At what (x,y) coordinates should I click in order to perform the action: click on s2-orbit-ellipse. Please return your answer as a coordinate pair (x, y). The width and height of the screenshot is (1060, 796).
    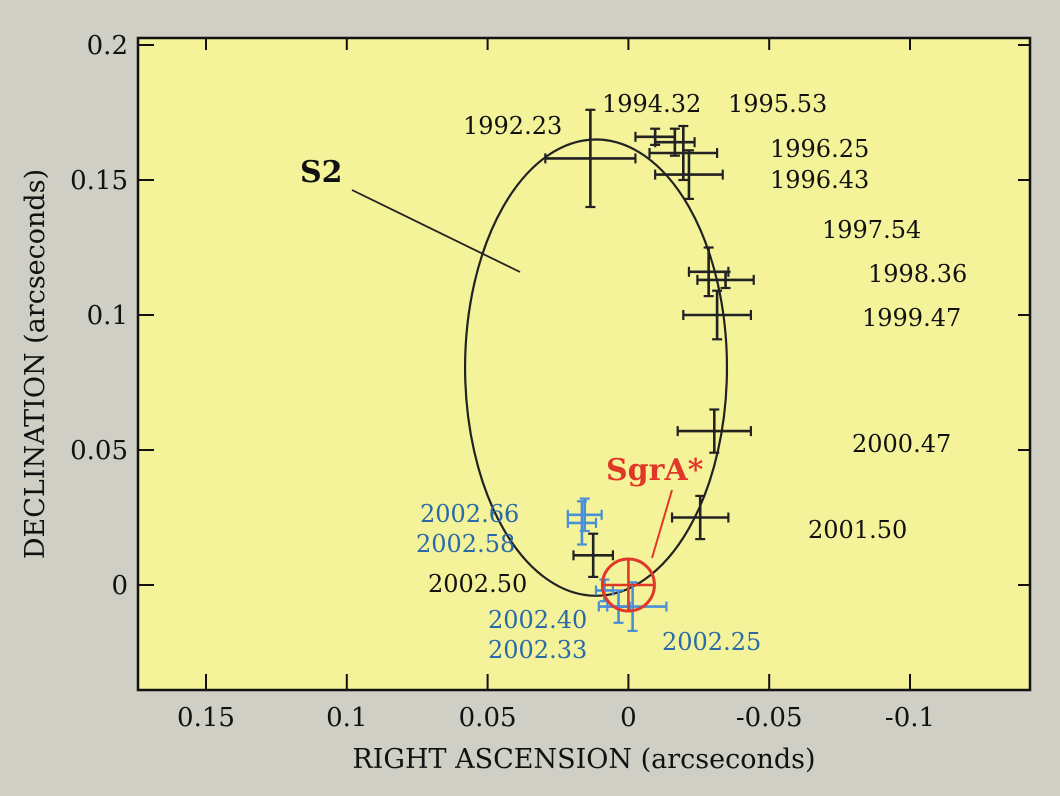
    Looking at the image, I should click on (596, 367).